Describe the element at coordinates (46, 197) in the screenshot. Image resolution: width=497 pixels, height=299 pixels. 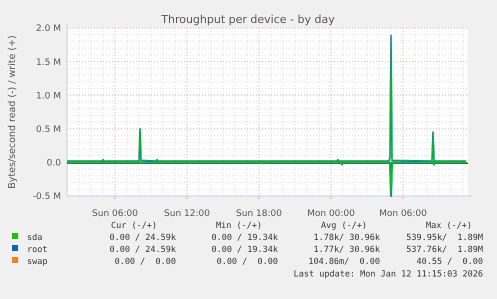
I see `y-tick-label: -0.5 M` at that location.